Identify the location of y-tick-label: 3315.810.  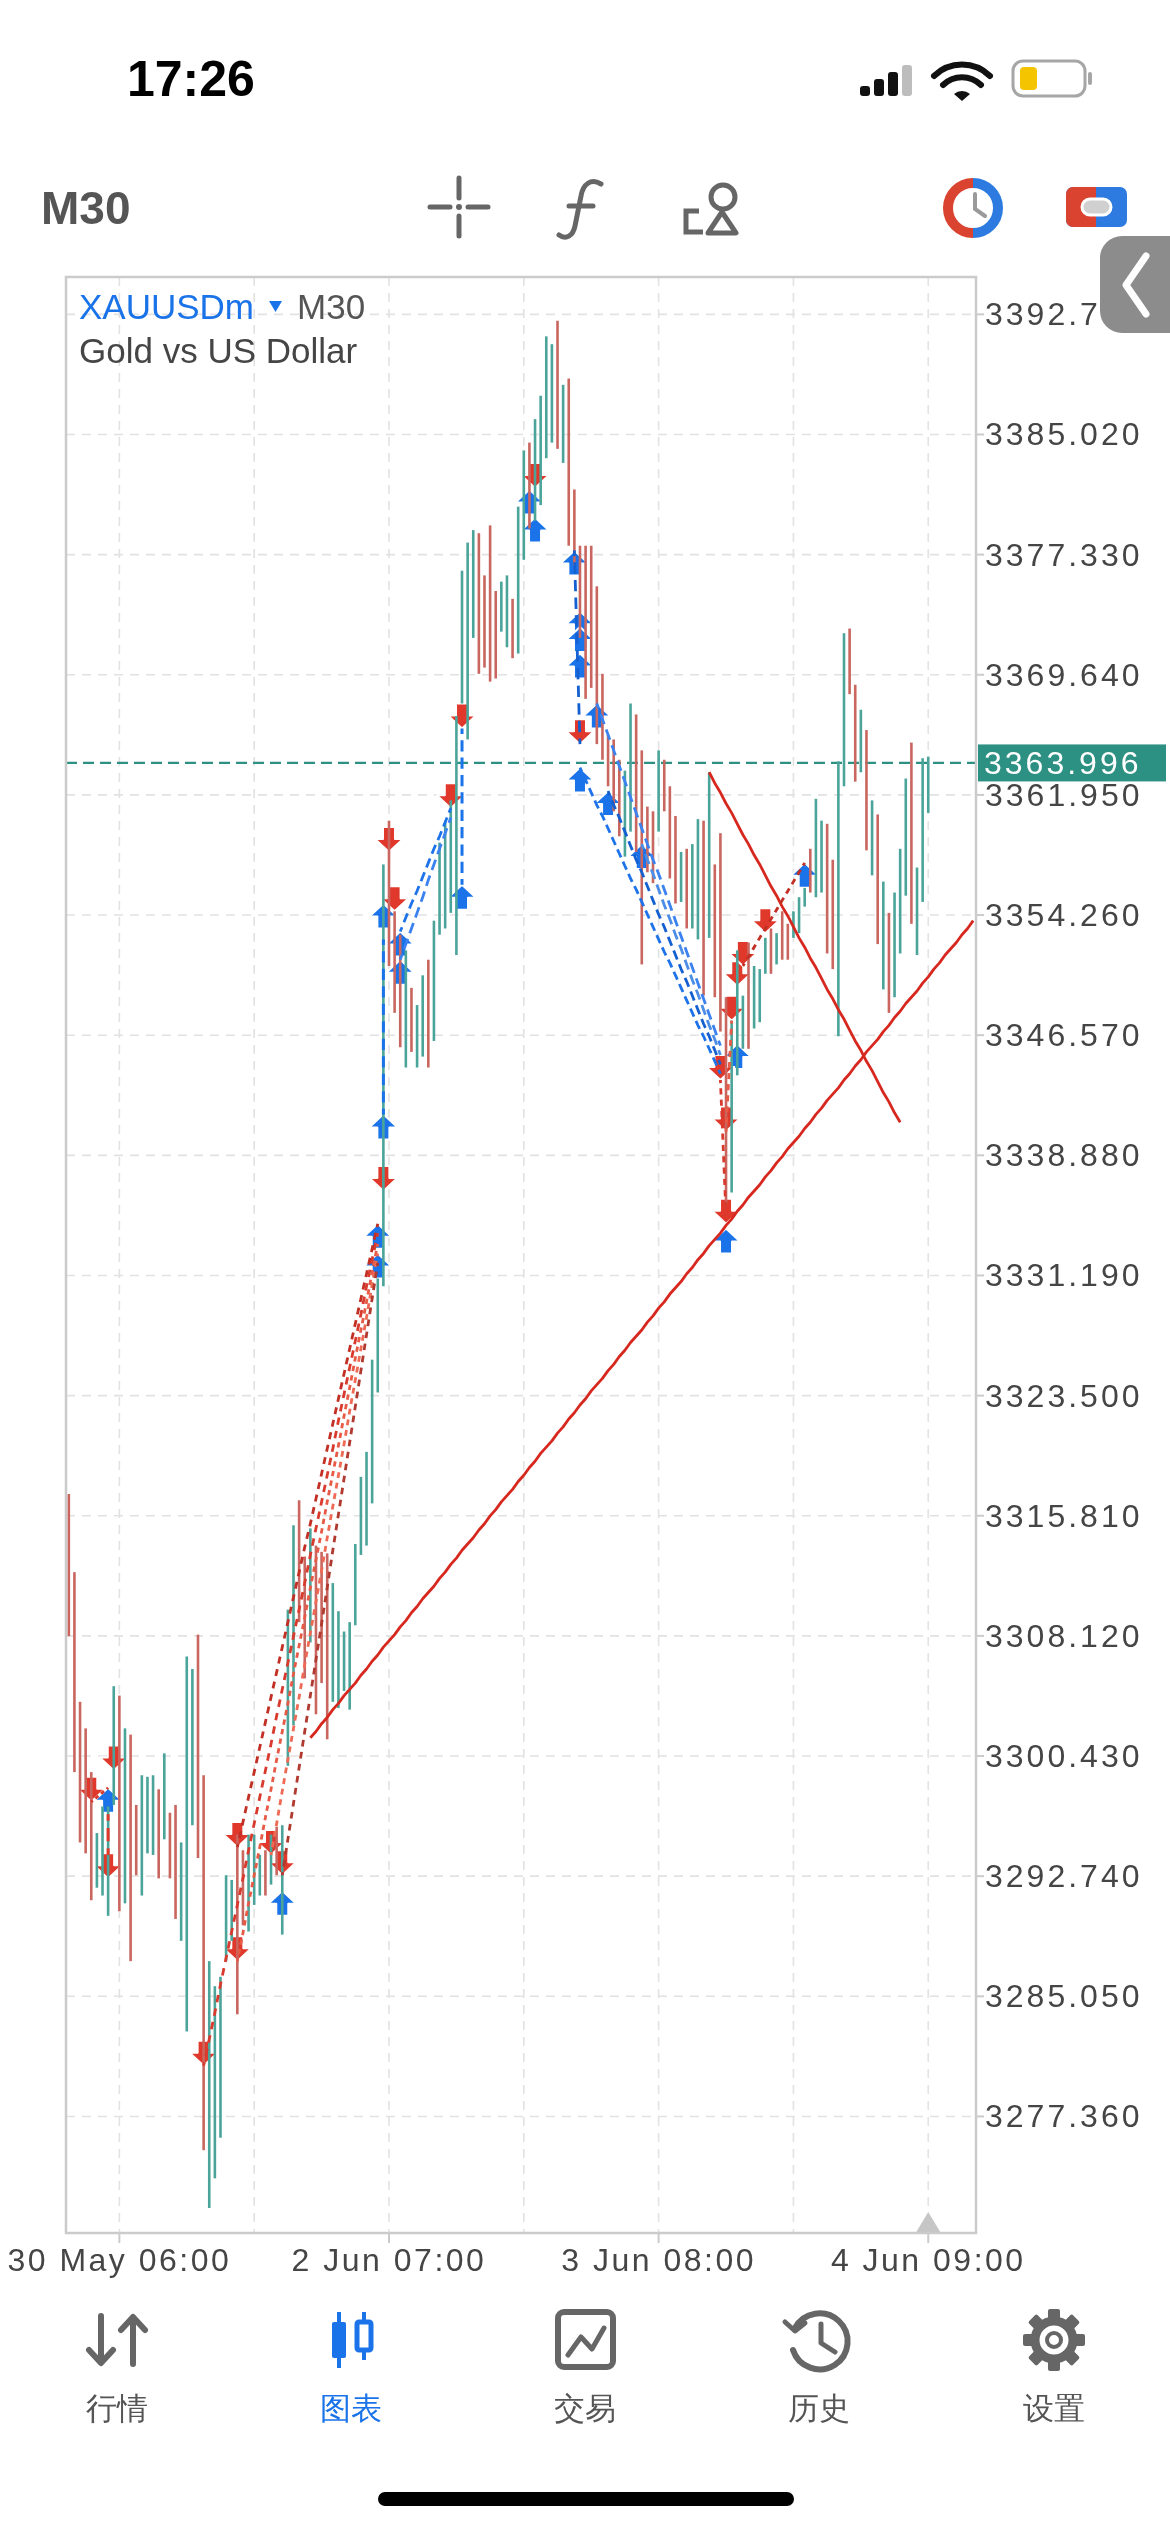
(1064, 1515).